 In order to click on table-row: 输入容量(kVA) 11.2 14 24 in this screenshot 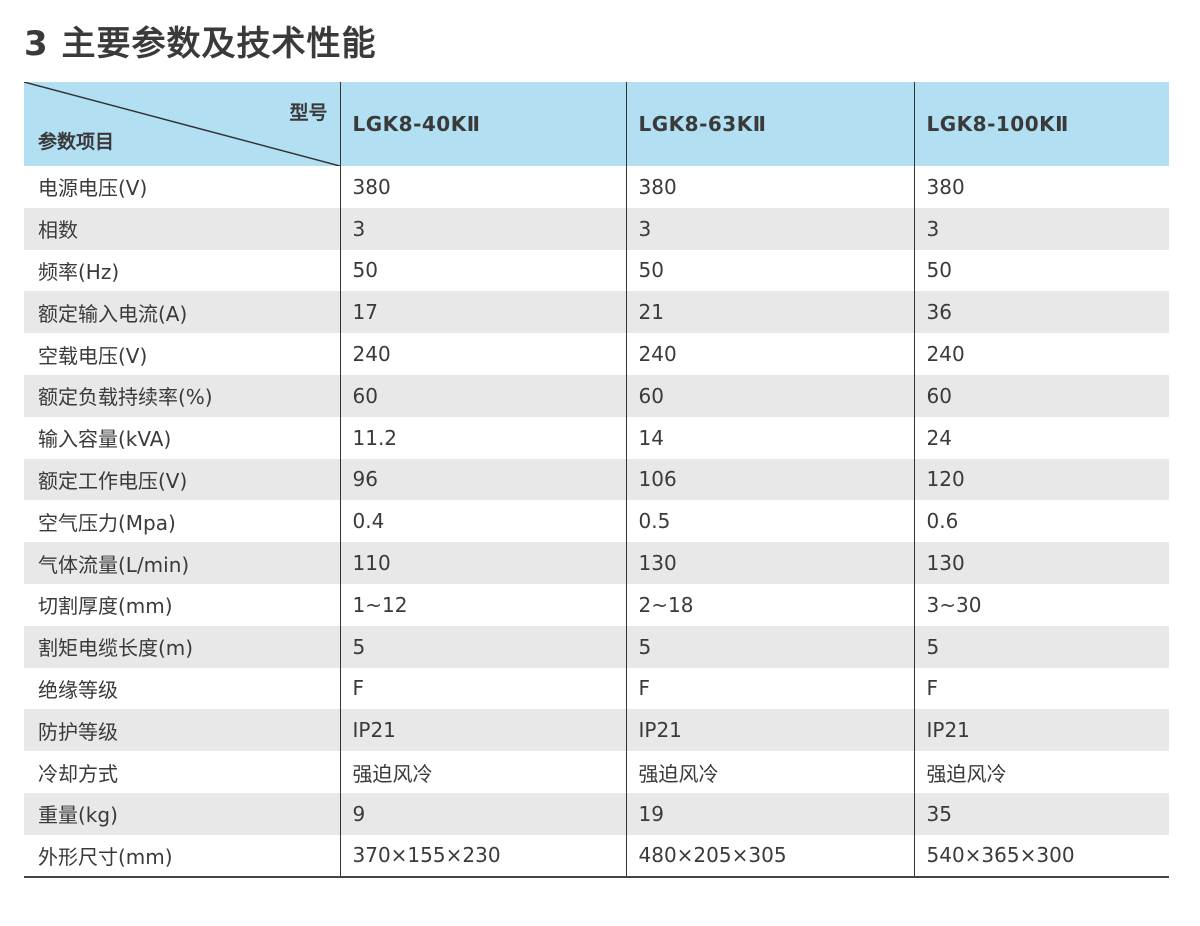, I will do `click(596, 437)`.